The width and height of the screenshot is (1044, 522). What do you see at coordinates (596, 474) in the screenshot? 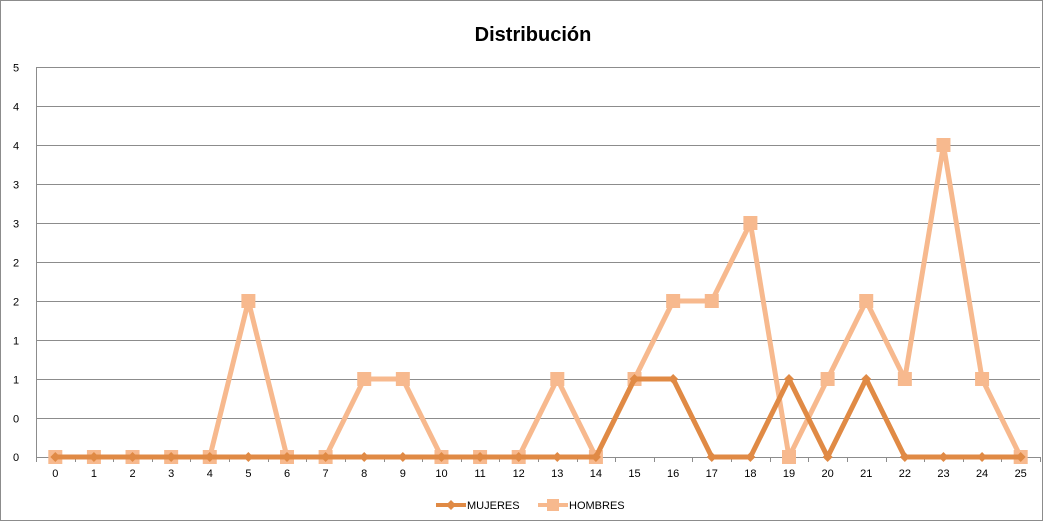
I see `x-tick-label: 14` at bounding box center [596, 474].